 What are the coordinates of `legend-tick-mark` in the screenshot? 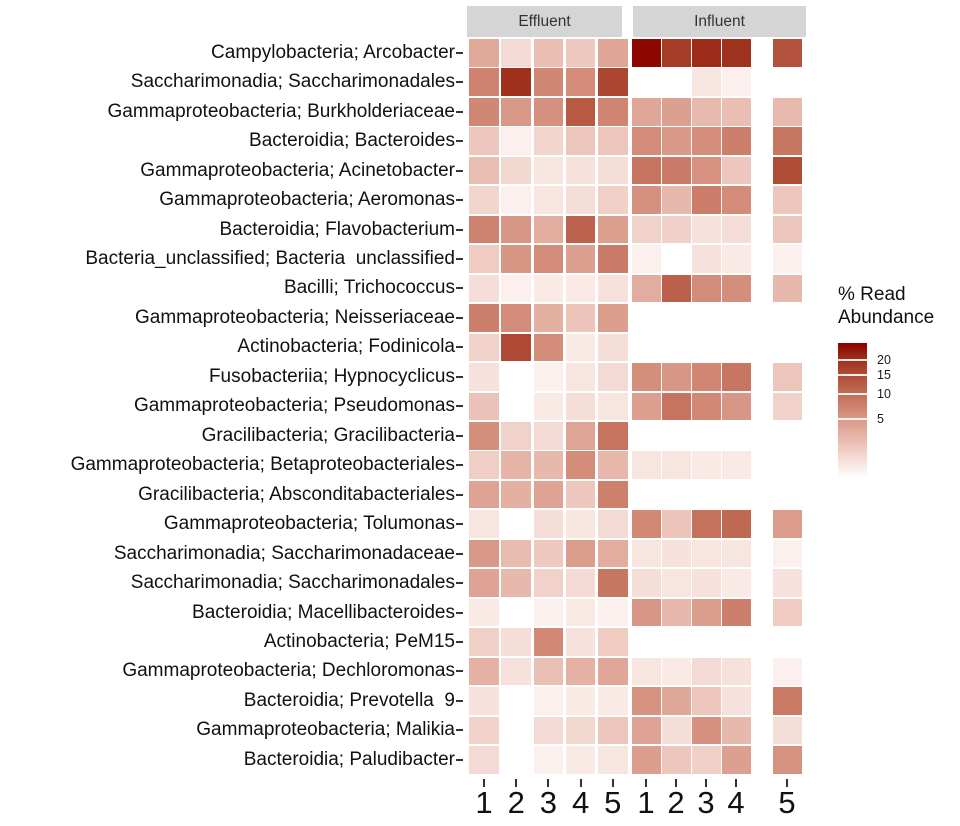 It's located at (852, 359).